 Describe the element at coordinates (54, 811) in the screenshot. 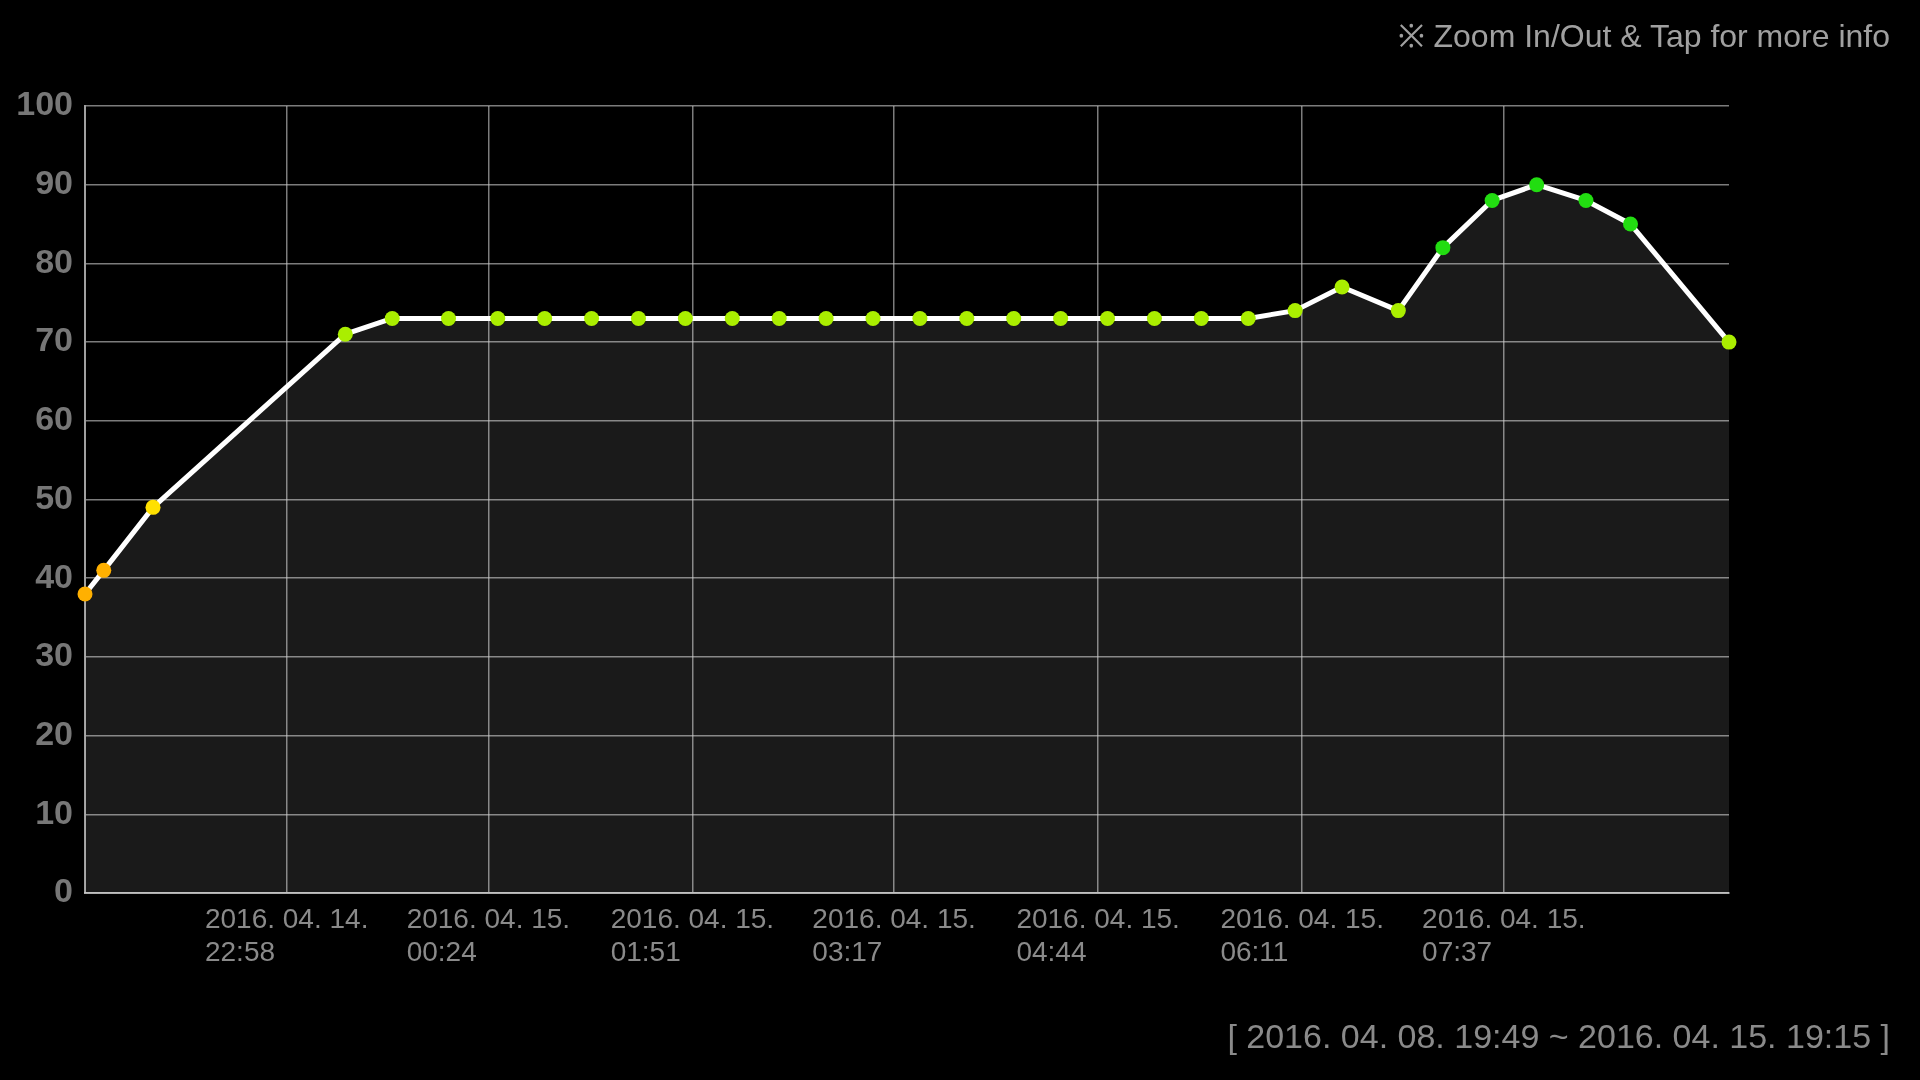

I see `y-tick-label: 10` at that location.